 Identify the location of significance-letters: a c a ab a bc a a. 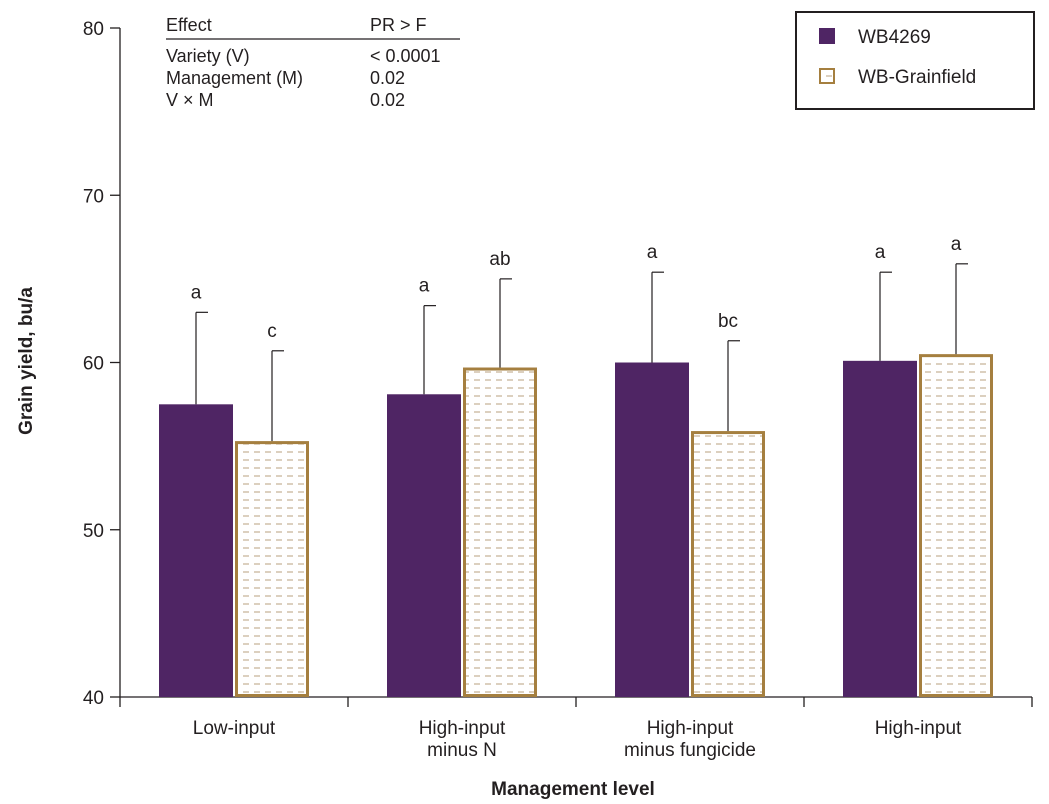
(576, 288).